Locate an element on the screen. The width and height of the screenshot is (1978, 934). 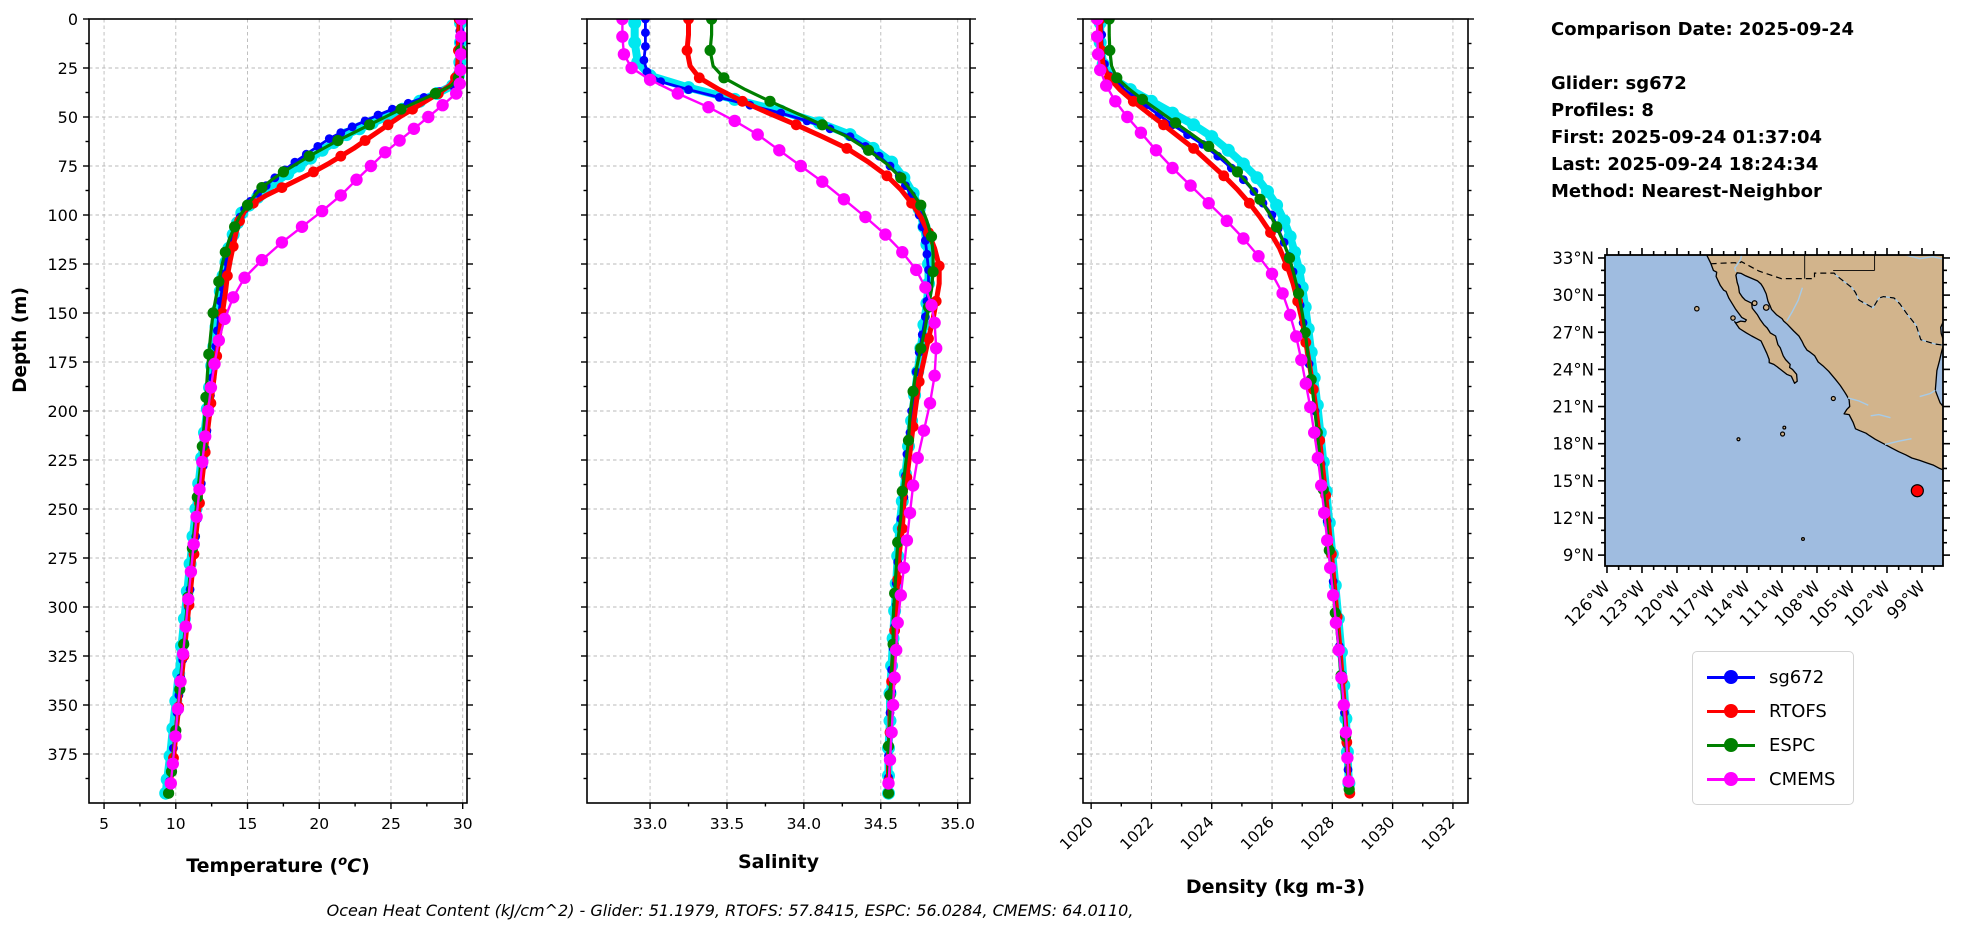
map-content is located at coordinates (1774, 410).